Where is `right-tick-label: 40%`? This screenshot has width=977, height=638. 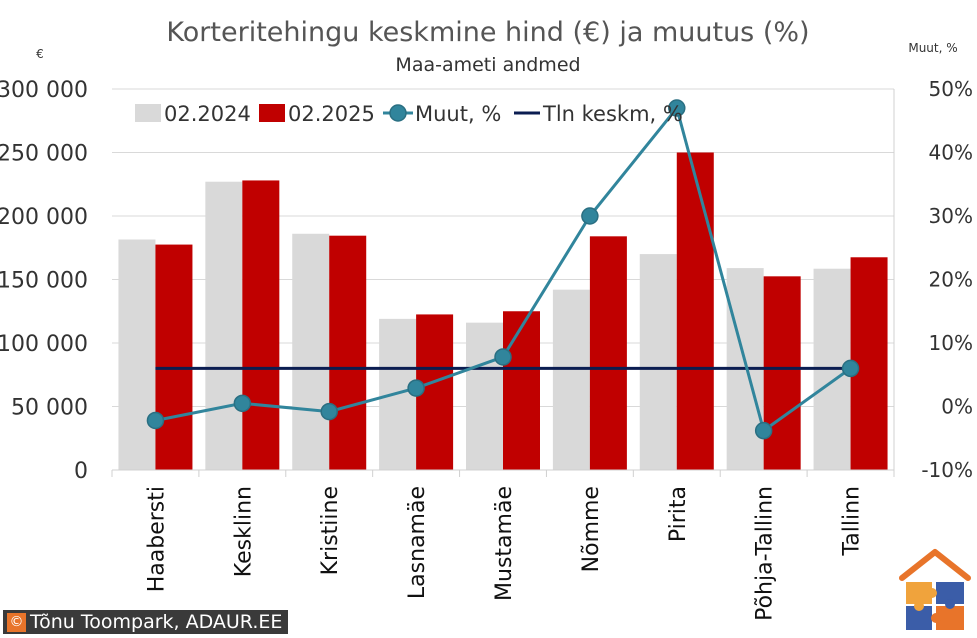
right-tick-label: 40% is located at coordinates (951, 153).